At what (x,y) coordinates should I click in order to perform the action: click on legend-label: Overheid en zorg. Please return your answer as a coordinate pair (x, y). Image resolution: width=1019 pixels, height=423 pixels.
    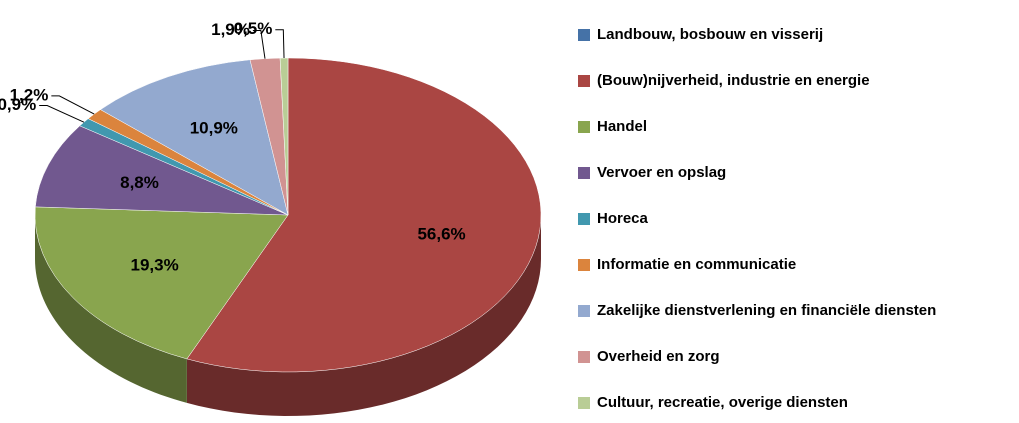
    Looking at the image, I should click on (658, 356).